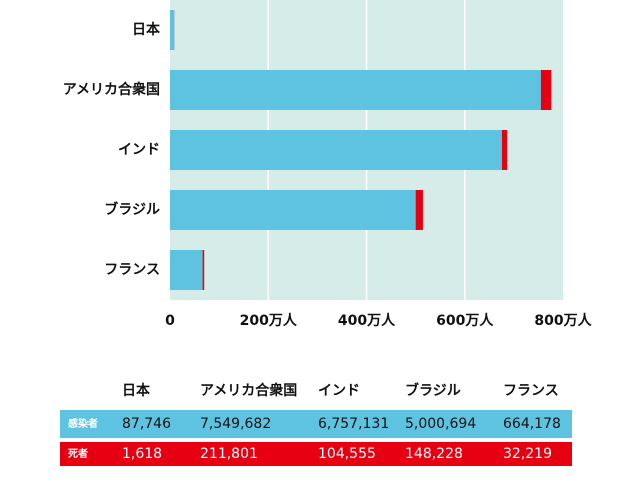  What do you see at coordinates (434, 454) in the screenshot?
I see `table-cell: 148,228` at bounding box center [434, 454].